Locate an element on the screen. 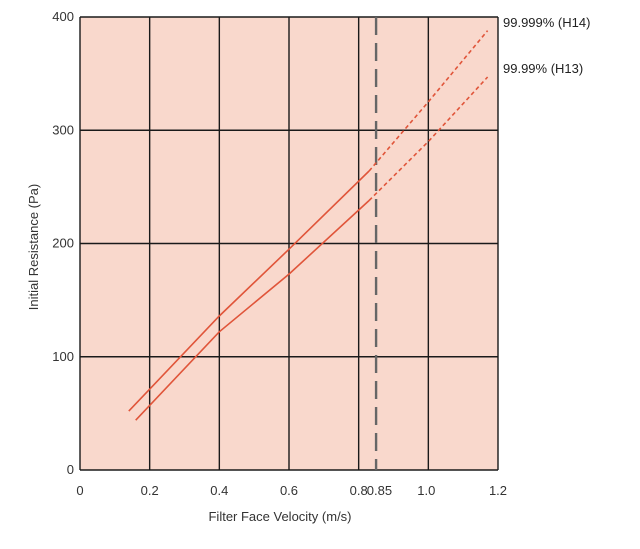 The image size is (640, 549). y-tick-label: 0 is located at coordinates (70, 469).